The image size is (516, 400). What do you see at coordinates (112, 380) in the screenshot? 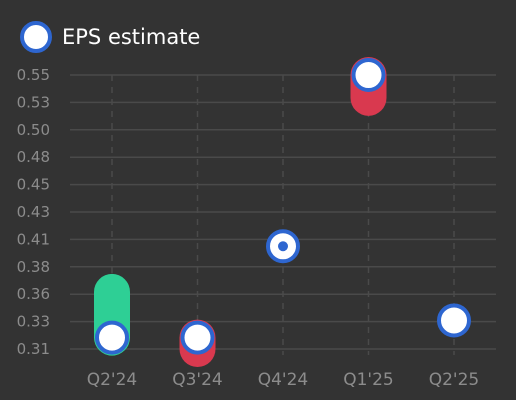
I see `x-tick-label: Q2'24` at bounding box center [112, 380].